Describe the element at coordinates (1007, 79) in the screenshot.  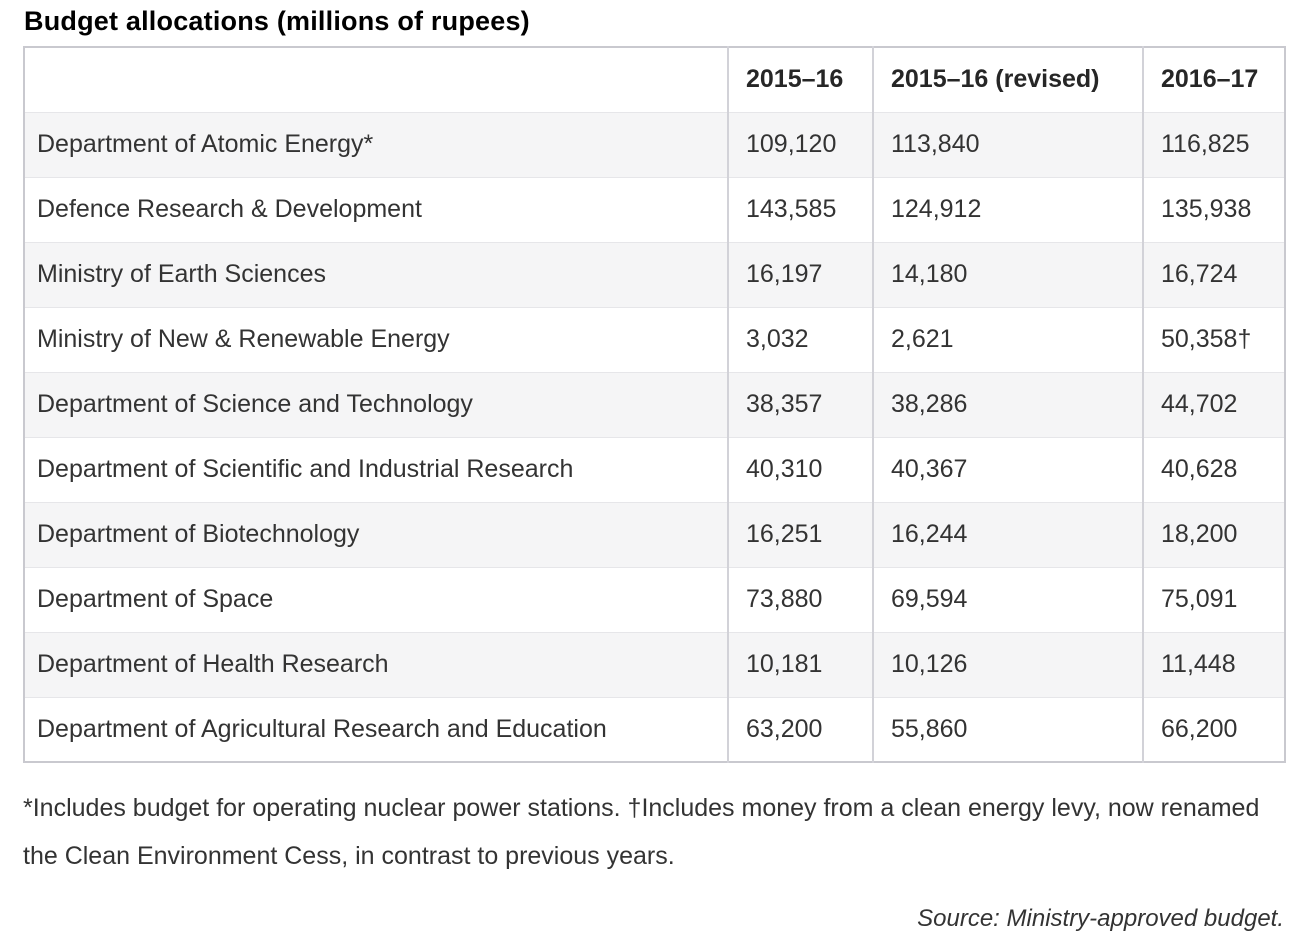
I see `column-header-2015-16-revised: 2015–16 (revised)` at that location.